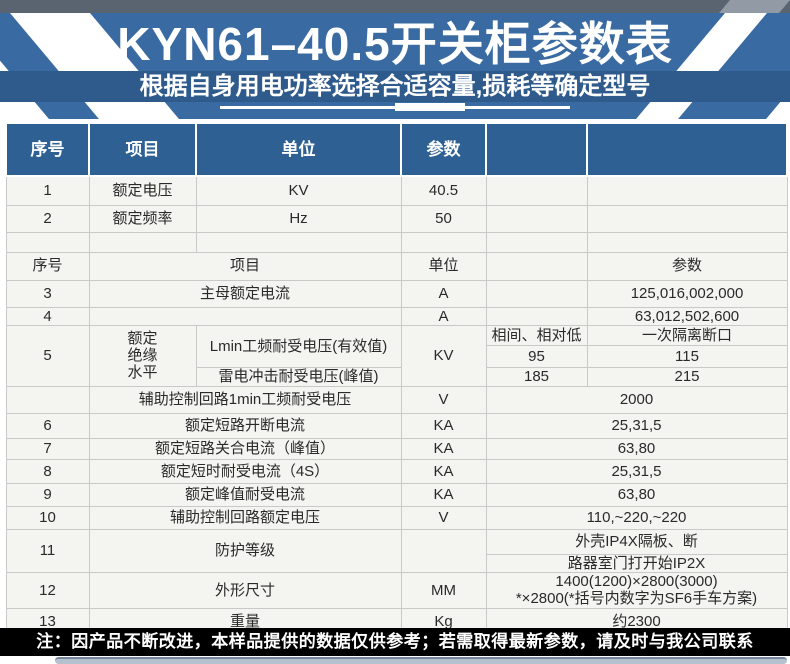  Describe the element at coordinates (396, 242) in the screenshot. I see `spacer-row` at that location.